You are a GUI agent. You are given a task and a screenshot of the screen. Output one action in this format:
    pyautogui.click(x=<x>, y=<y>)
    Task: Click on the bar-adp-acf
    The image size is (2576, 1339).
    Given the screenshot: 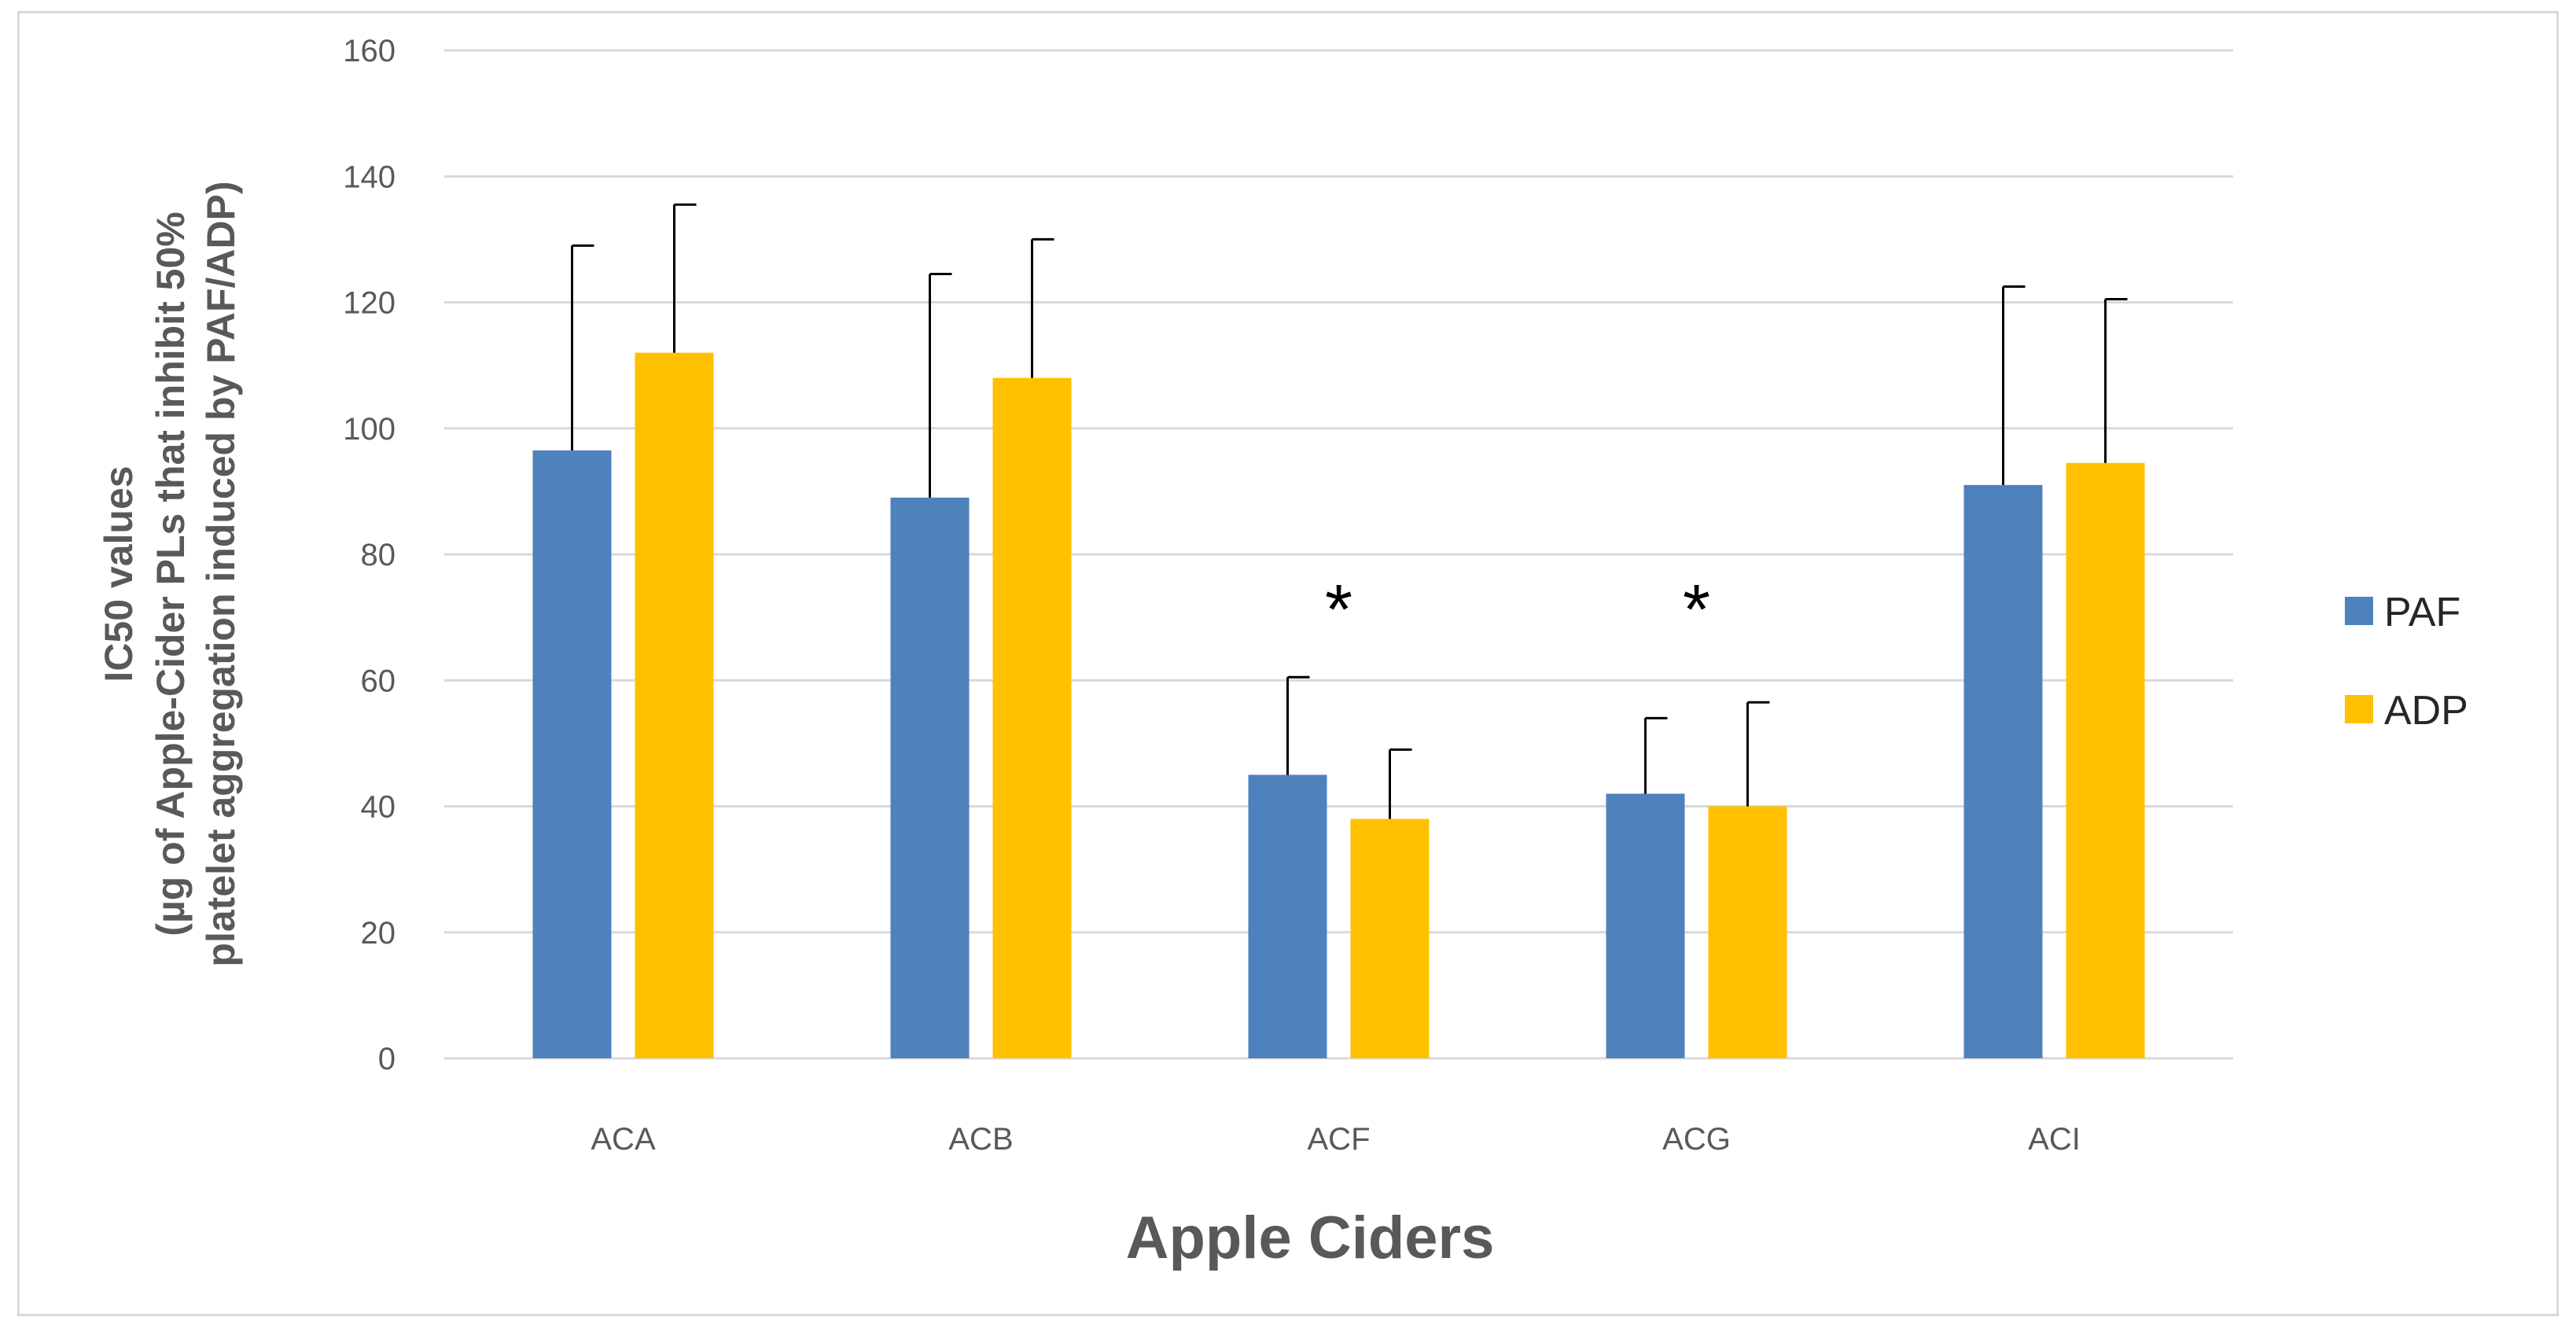 What is the action you would take?
    pyautogui.click(x=1390, y=938)
    